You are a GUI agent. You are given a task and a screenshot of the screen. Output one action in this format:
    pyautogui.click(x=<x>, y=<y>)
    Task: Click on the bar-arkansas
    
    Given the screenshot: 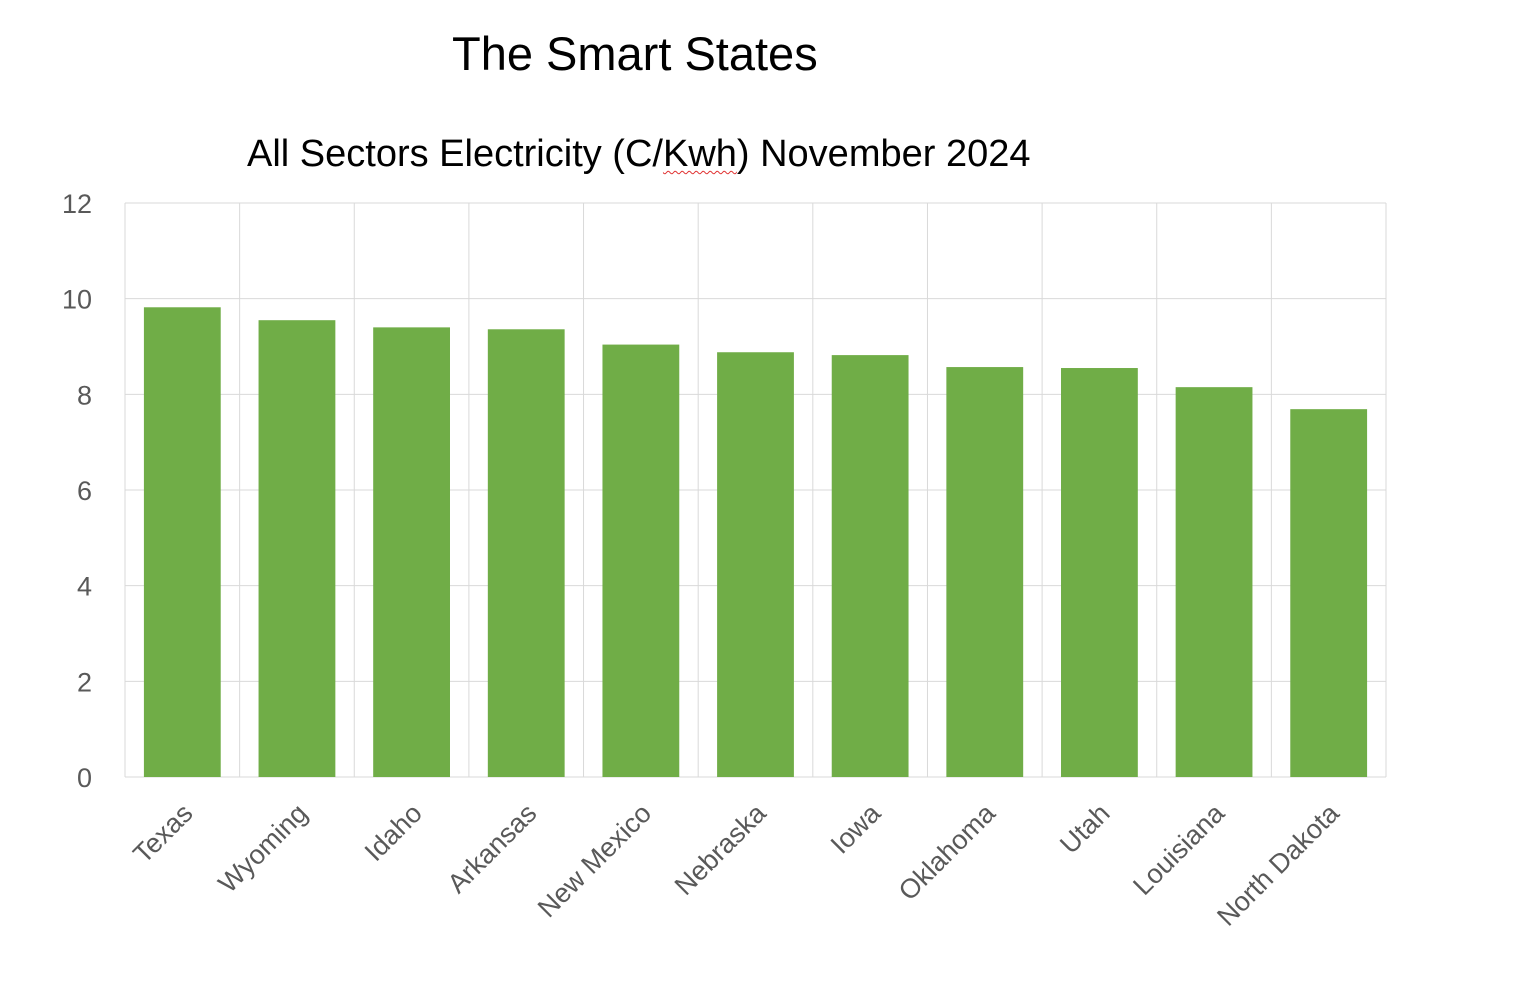 What is the action you would take?
    pyautogui.click(x=526, y=553)
    